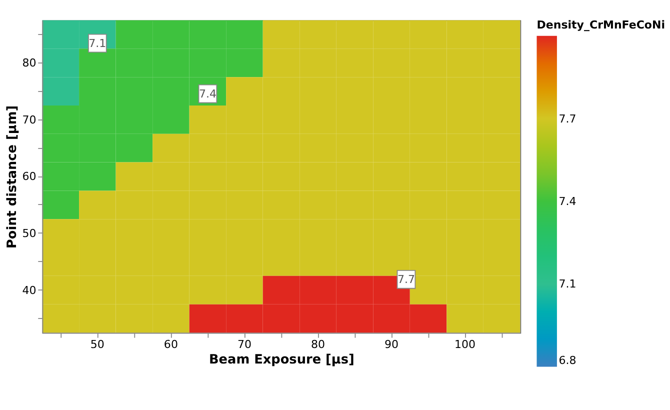  I want to click on annotation: 7.7, so click(406, 279).